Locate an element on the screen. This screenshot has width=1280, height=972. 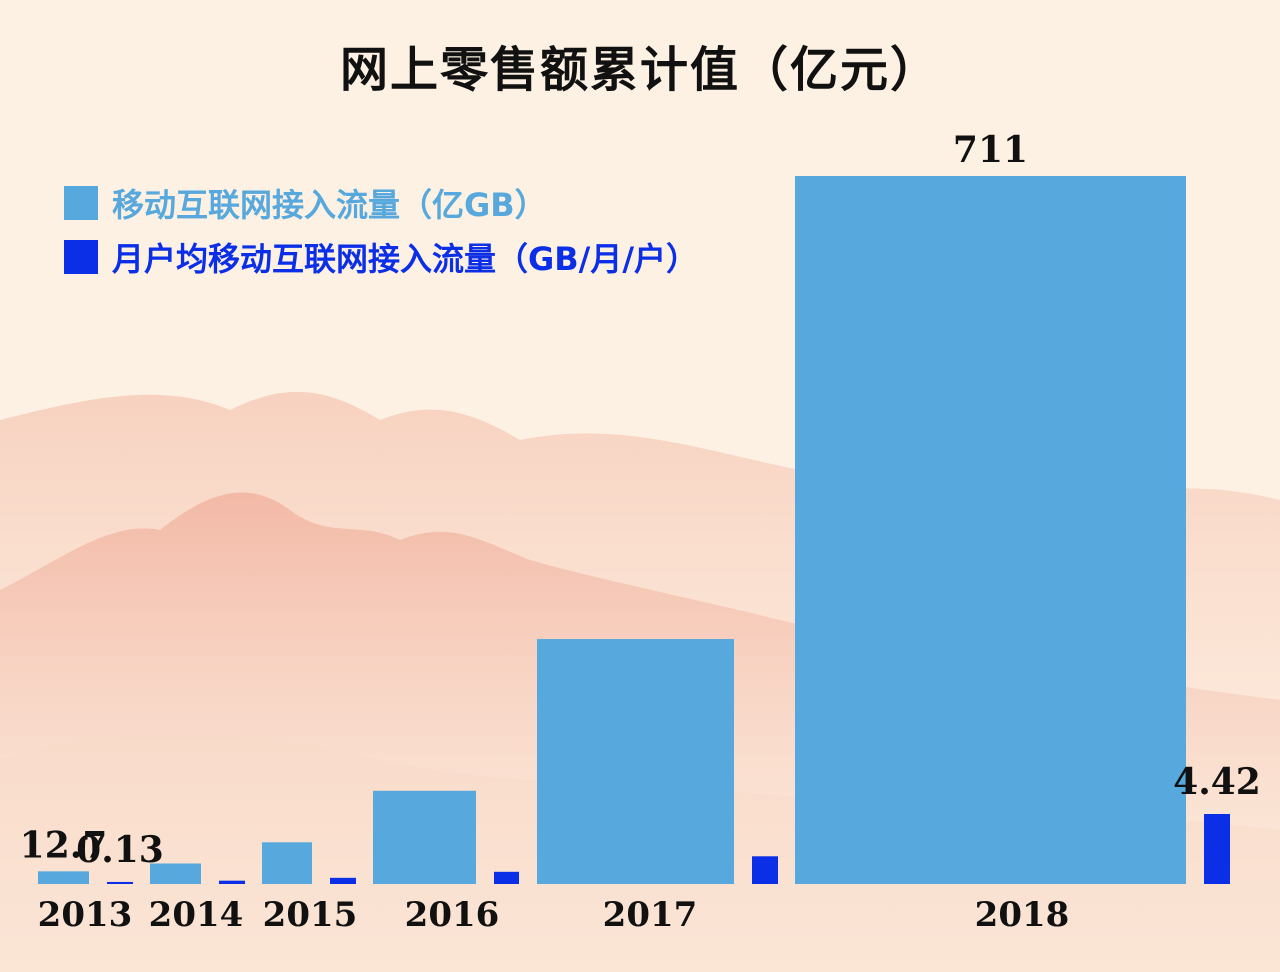
legend: 移动互联网接入流量（亿GB） 月户均移动互联网接入流量（GB/月/户） is located at coordinates (381, 230).